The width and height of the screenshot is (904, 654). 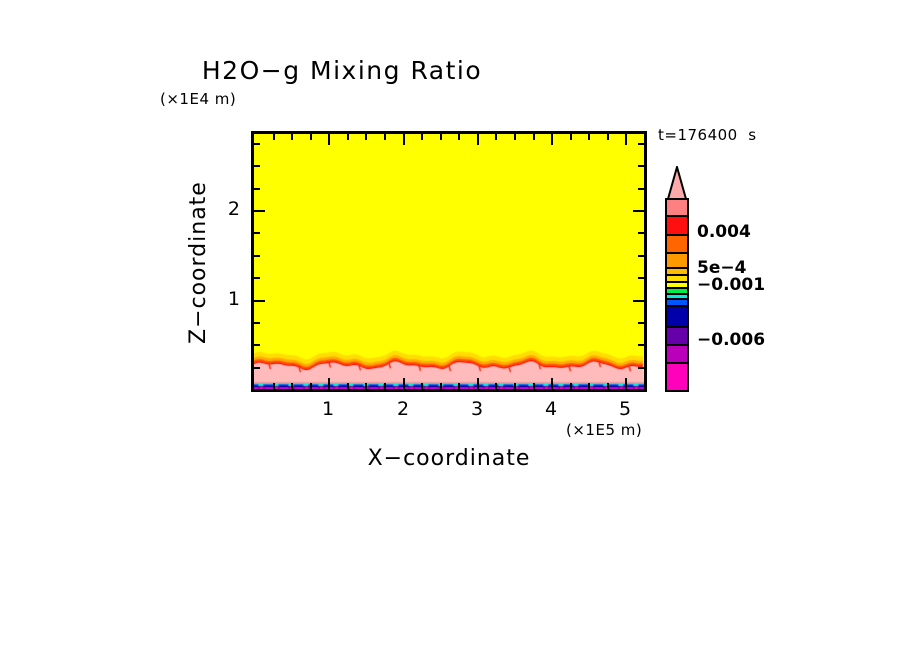 What do you see at coordinates (477, 409) in the screenshot?
I see `x-tick-label: 3` at bounding box center [477, 409].